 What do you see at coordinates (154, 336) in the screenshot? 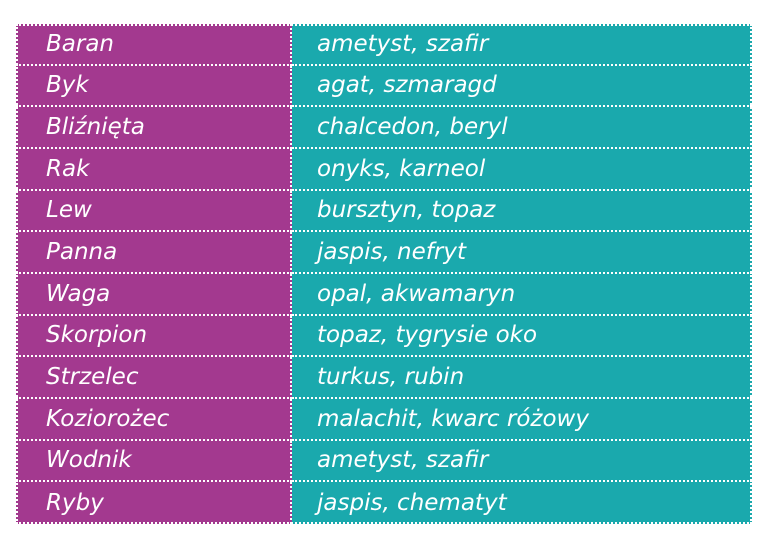
I see `sign-cell: Skorpion` at bounding box center [154, 336].